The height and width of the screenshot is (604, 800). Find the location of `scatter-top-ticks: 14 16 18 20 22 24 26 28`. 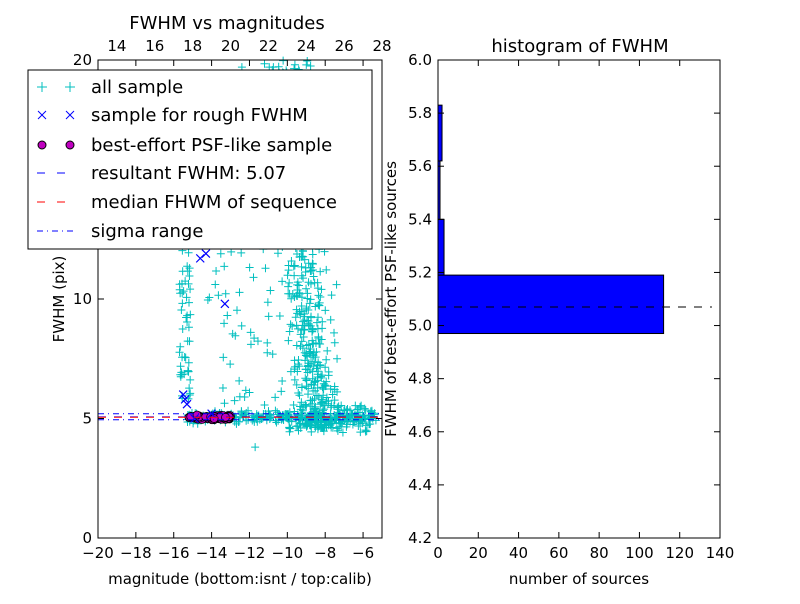

scatter-top-ticks: 14 16 18 20 22 24 26 28 is located at coordinates (249, 46).